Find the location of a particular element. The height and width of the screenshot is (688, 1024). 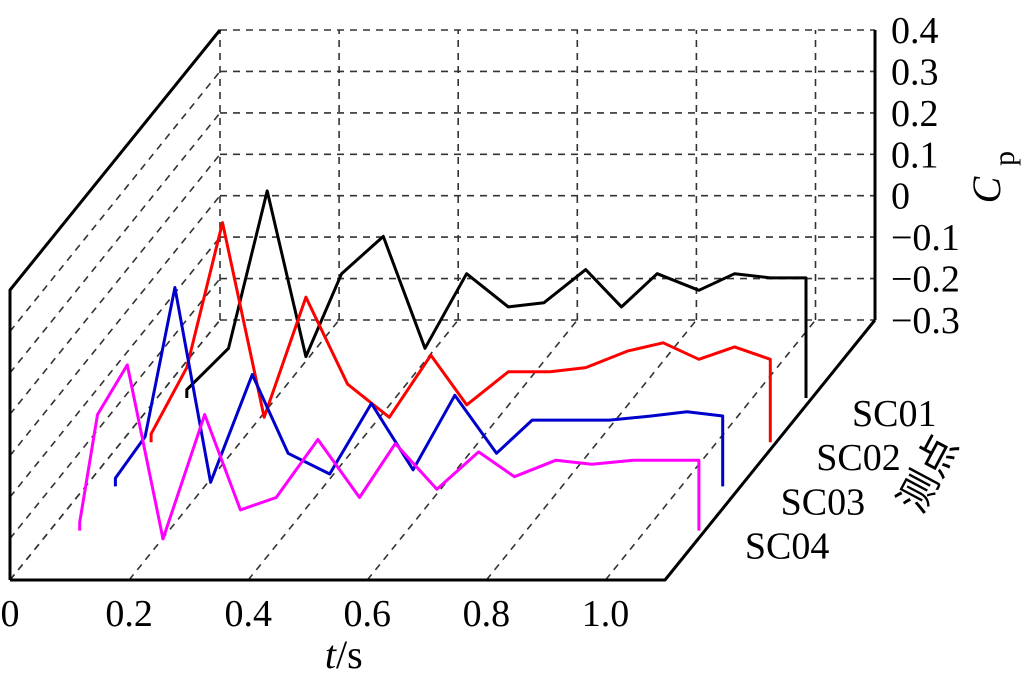

z-axis-label-main: C is located at coordinates (986, 189).